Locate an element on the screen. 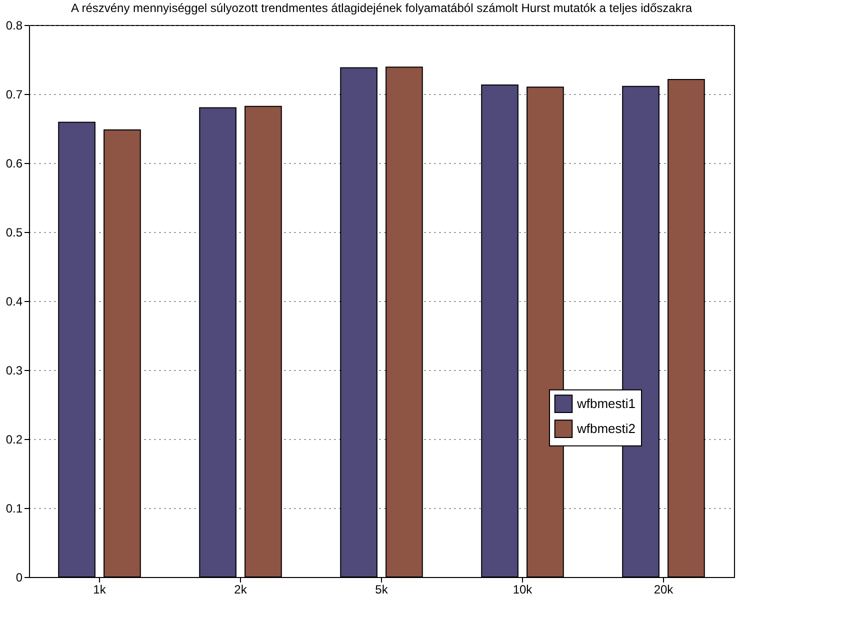 This screenshot has width=867, height=618. y-tick-label: 0.4 is located at coordinates (14, 301).